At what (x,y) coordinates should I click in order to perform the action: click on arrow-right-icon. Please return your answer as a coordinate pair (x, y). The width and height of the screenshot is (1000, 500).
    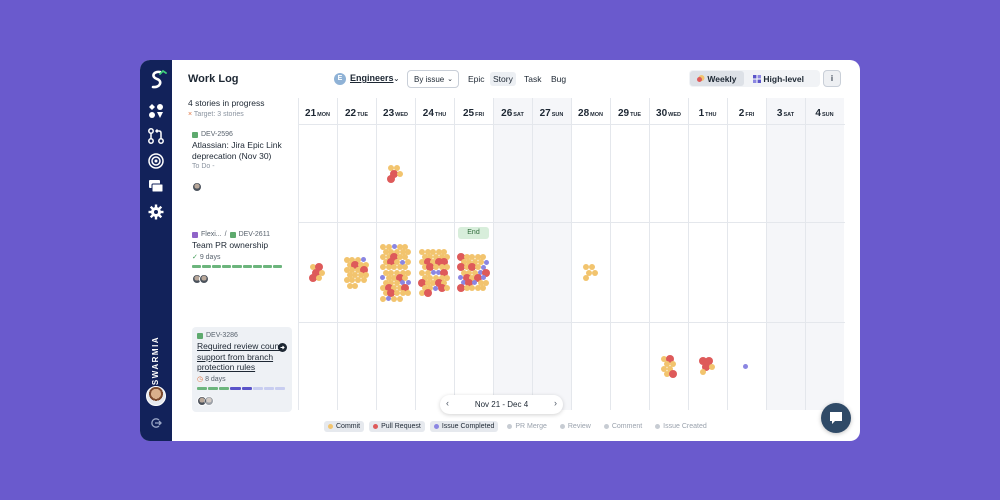
    Looking at the image, I should click on (282, 347).